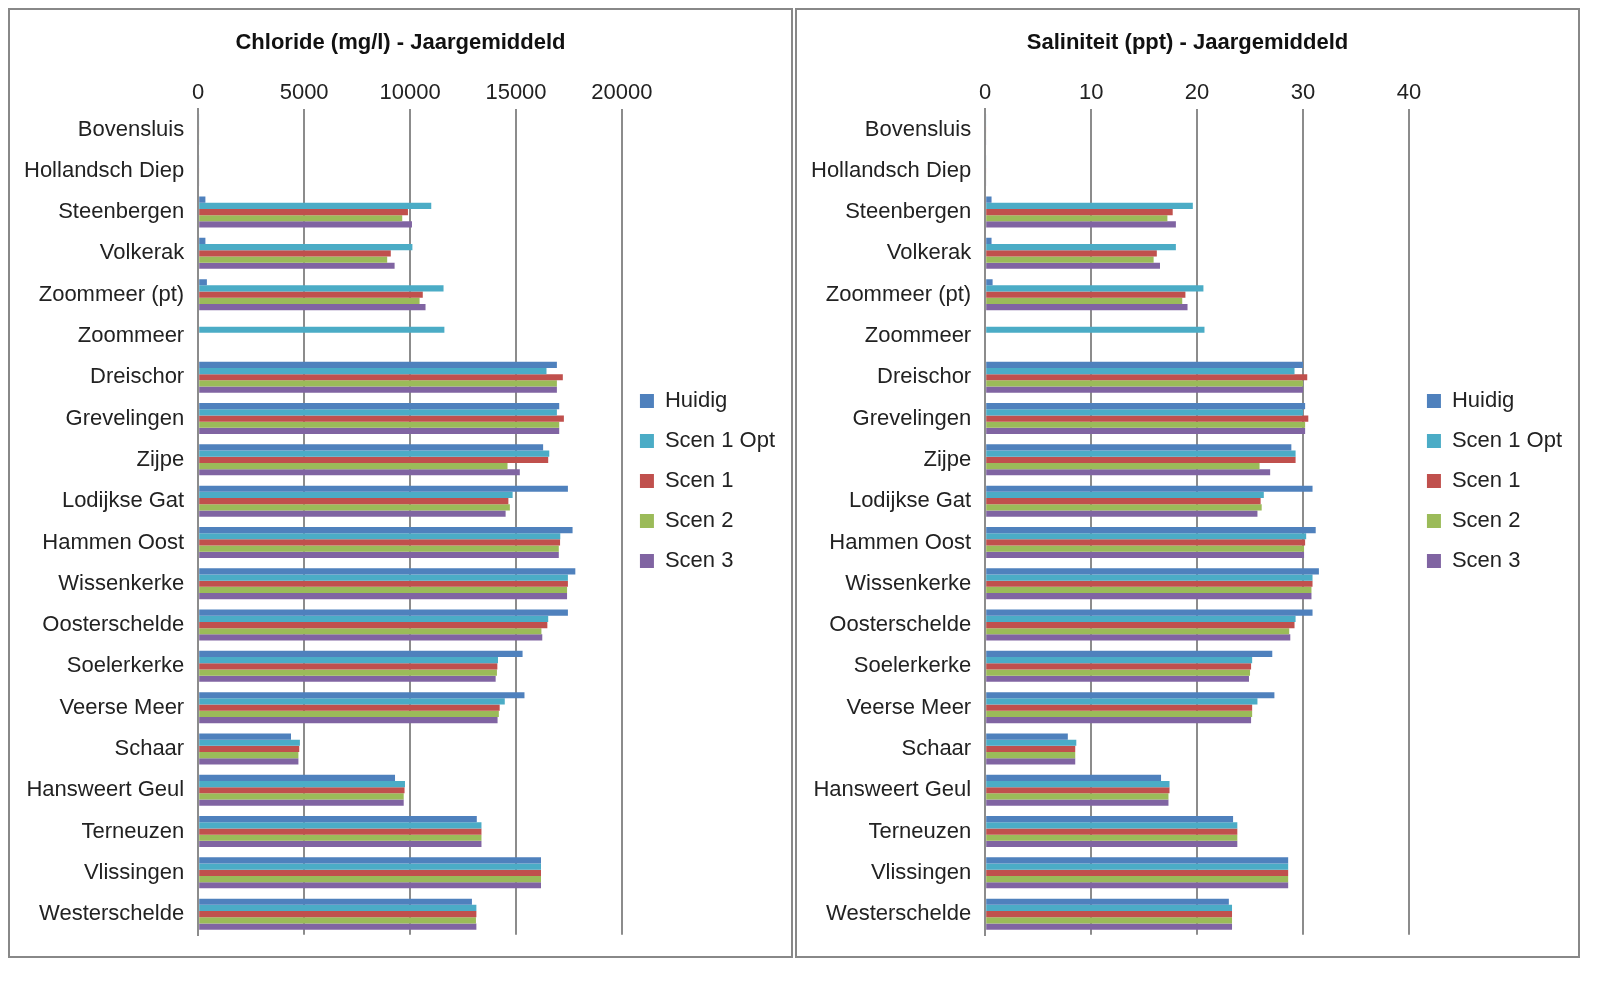 The width and height of the screenshot is (1614, 982). What do you see at coordinates (104, 169) in the screenshot?
I see `y-tick-label: Hollandsch Diep` at bounding box center [104, 169].